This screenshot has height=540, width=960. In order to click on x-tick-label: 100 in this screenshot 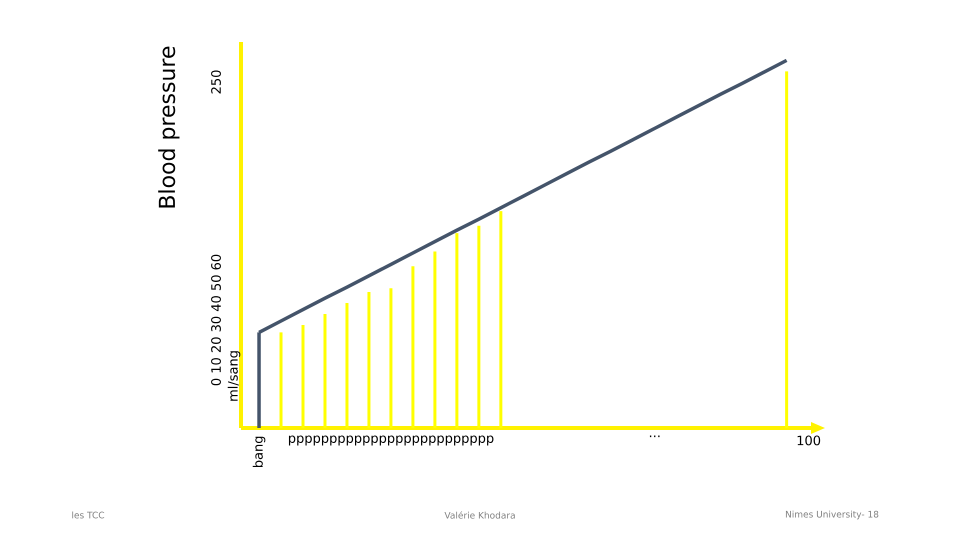, I will do `click(809, 441)`.